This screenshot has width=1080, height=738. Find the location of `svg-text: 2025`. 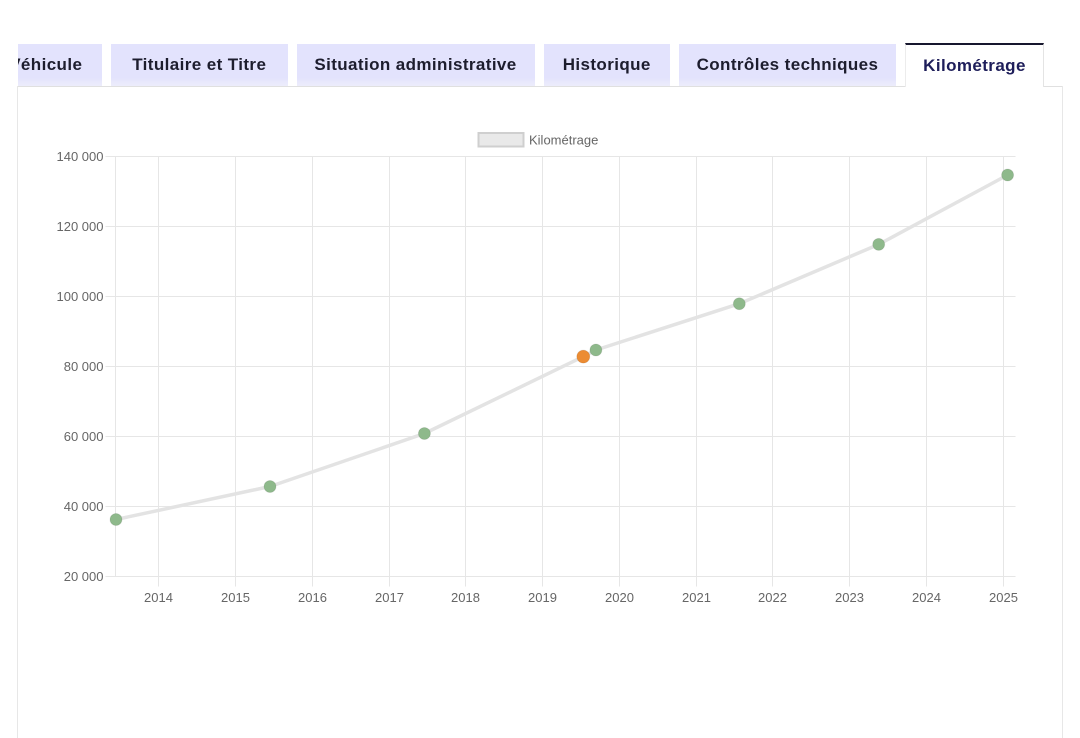

svg-text: 2025 is located at coordinates (1003, 597).